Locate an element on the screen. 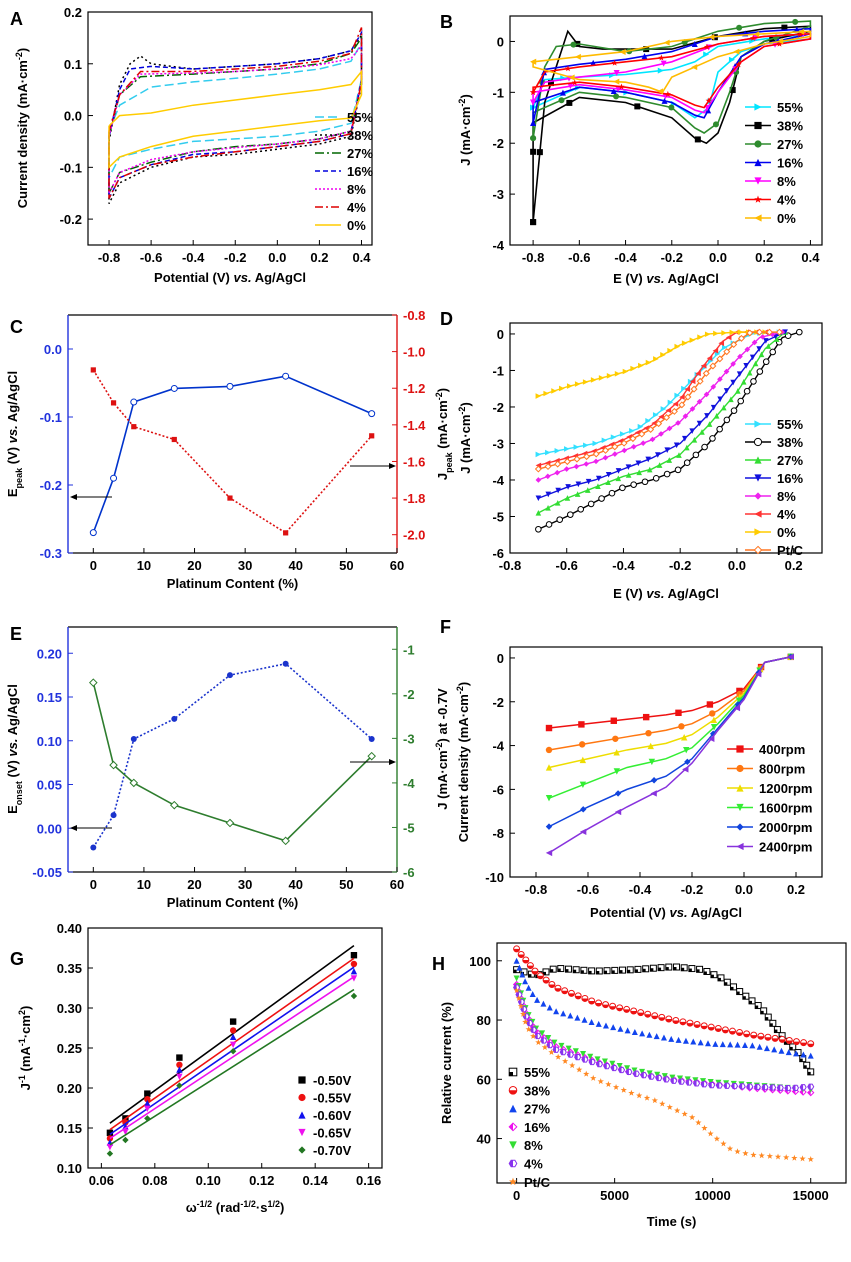  legend-label: -0.50V is located at coordinates (332, 1080).